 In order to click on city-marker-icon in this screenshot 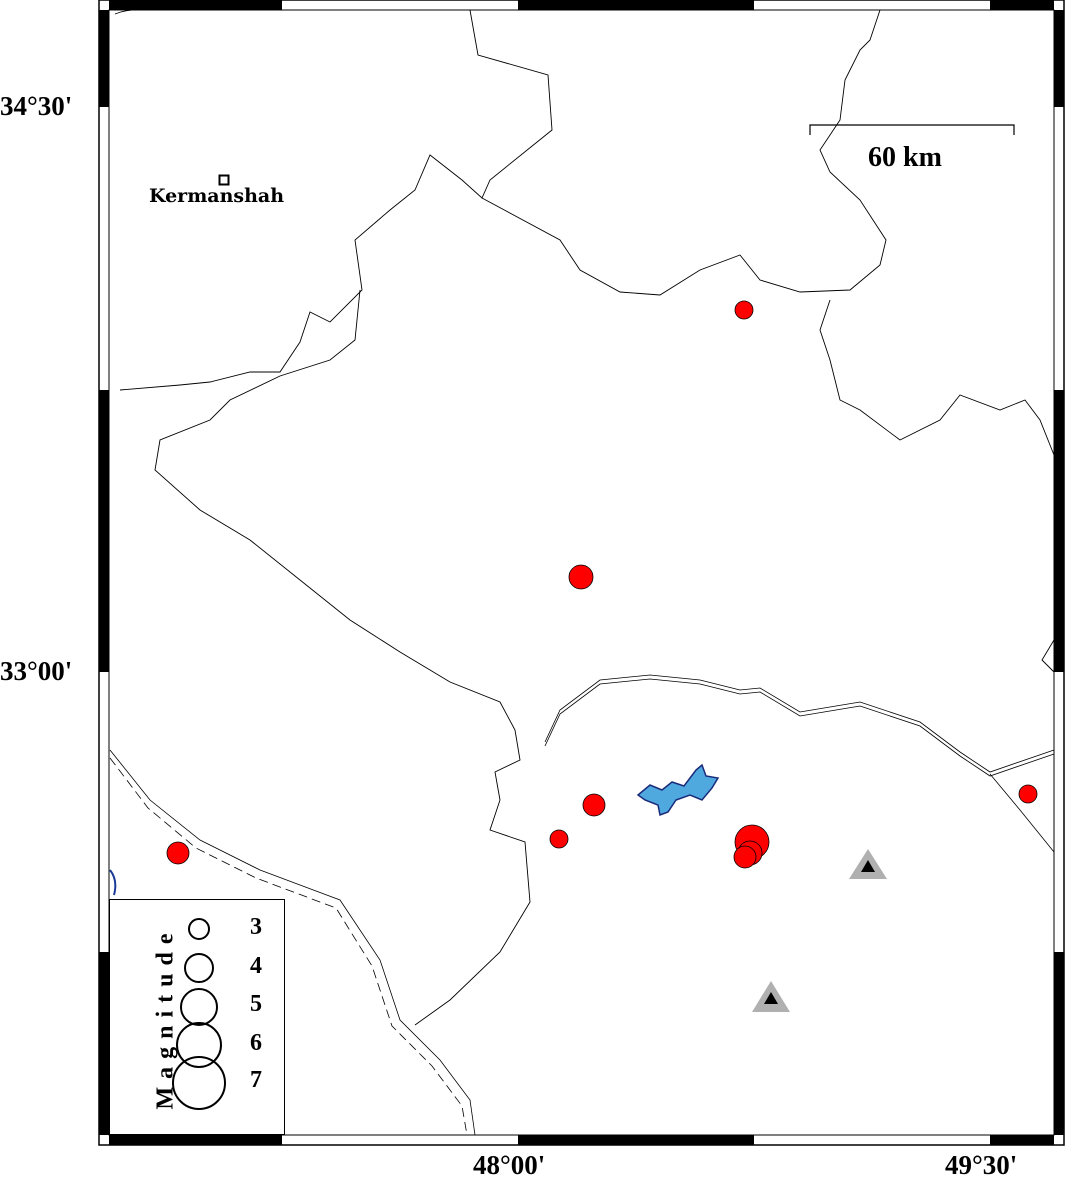, I will do `click(224, 180)`.